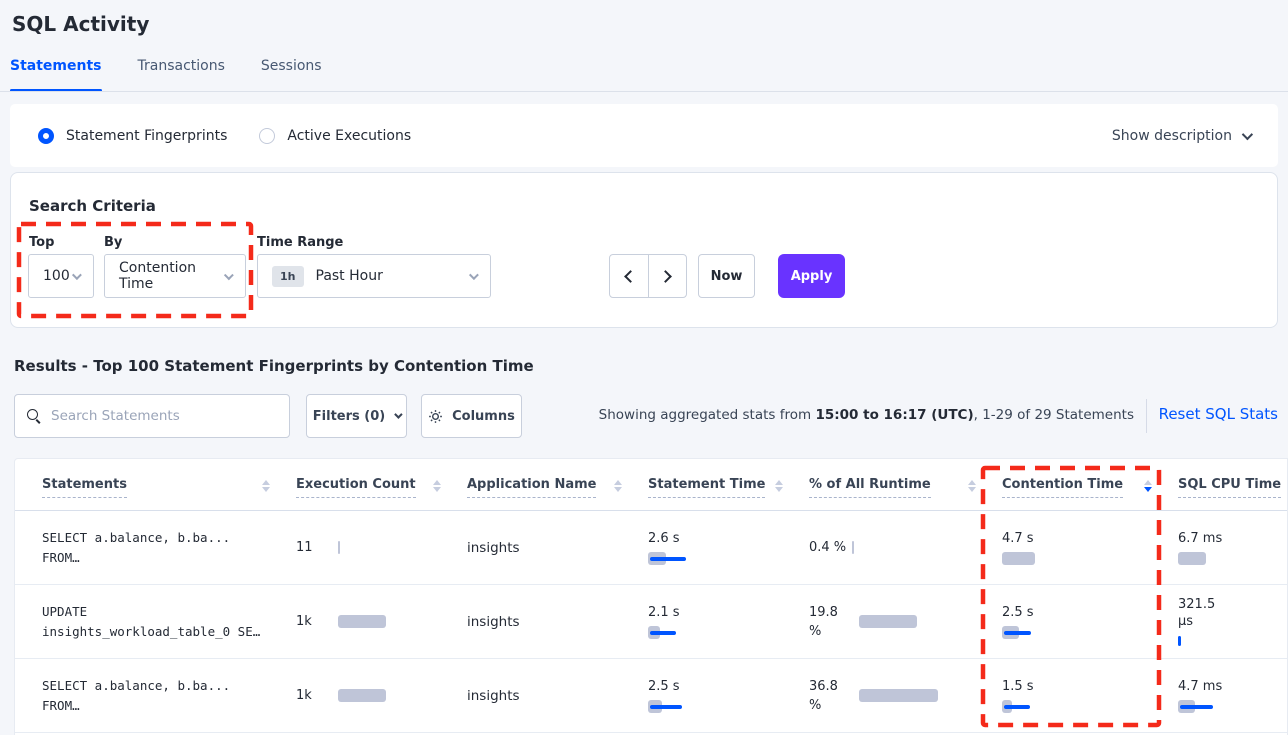 This screenshot has height=735, width=1288. I want to click on gear-icon, so click(435, 416).